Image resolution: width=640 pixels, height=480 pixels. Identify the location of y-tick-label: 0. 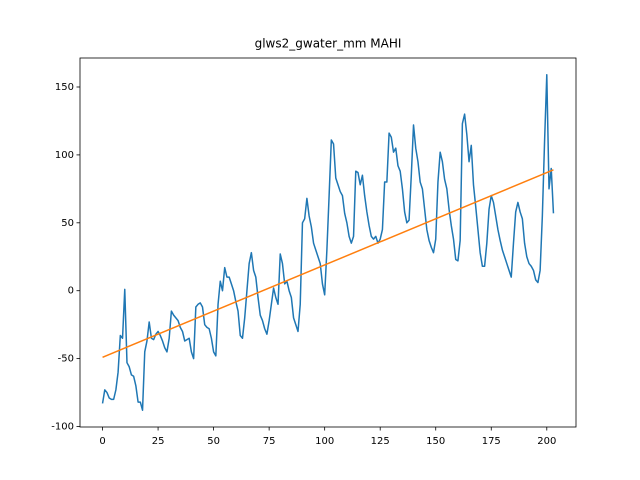
(71, 291).